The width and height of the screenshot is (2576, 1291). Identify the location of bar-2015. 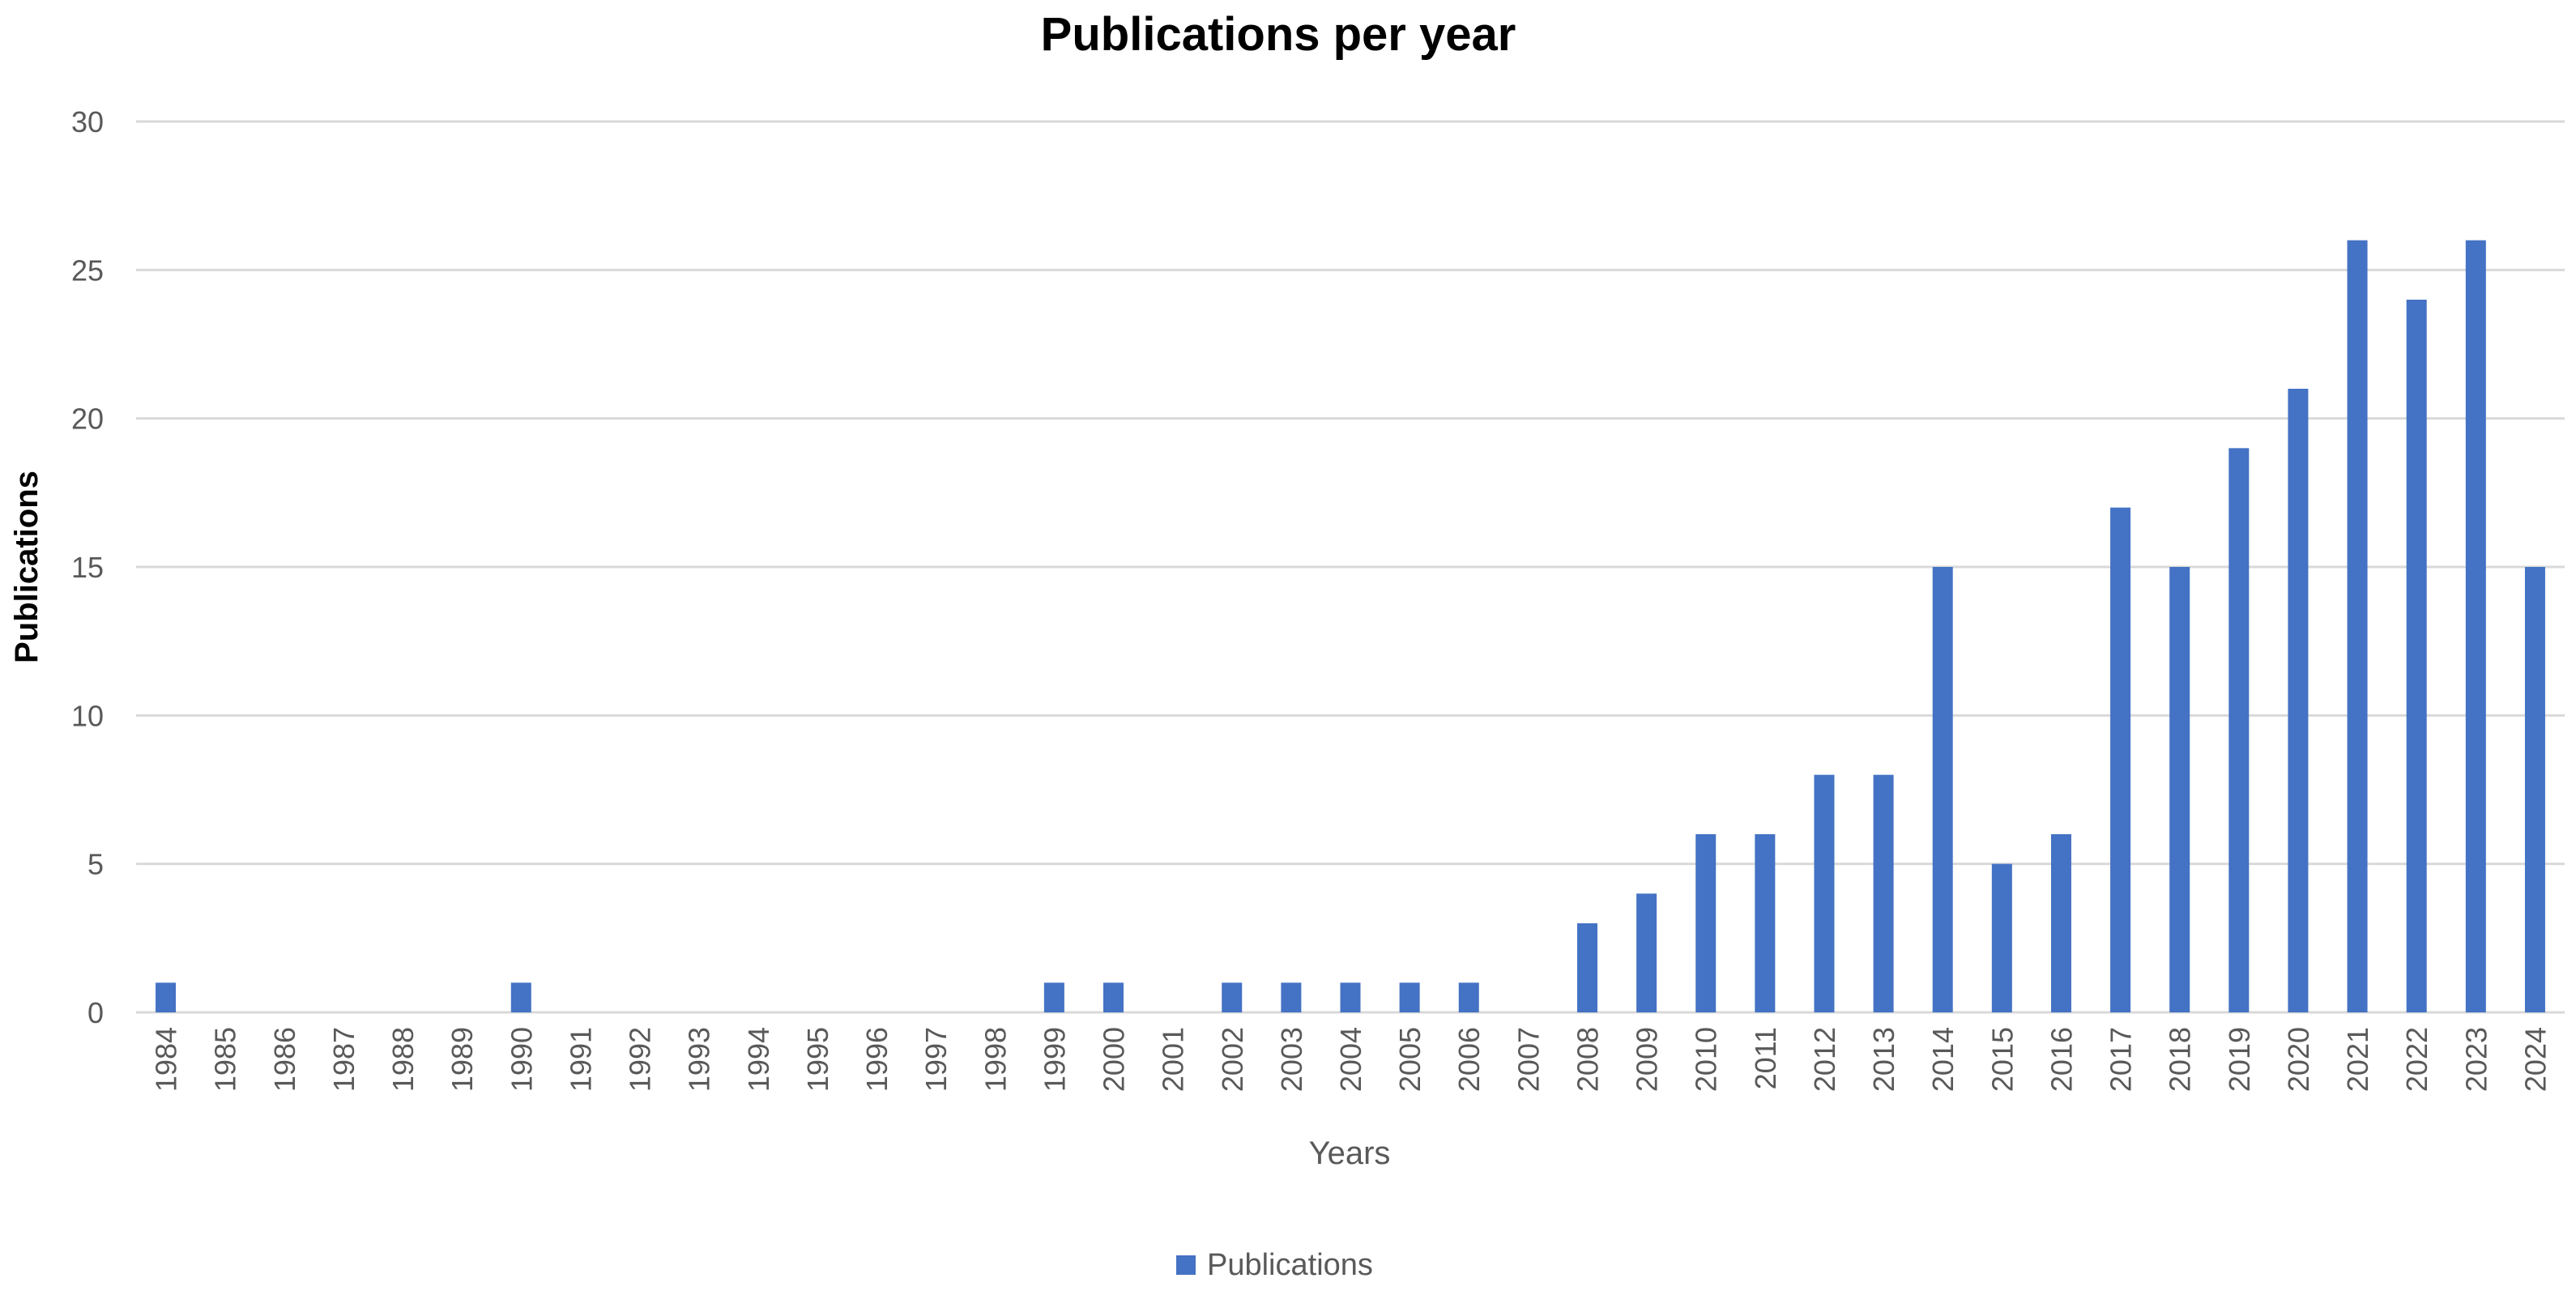
(2002, 937).